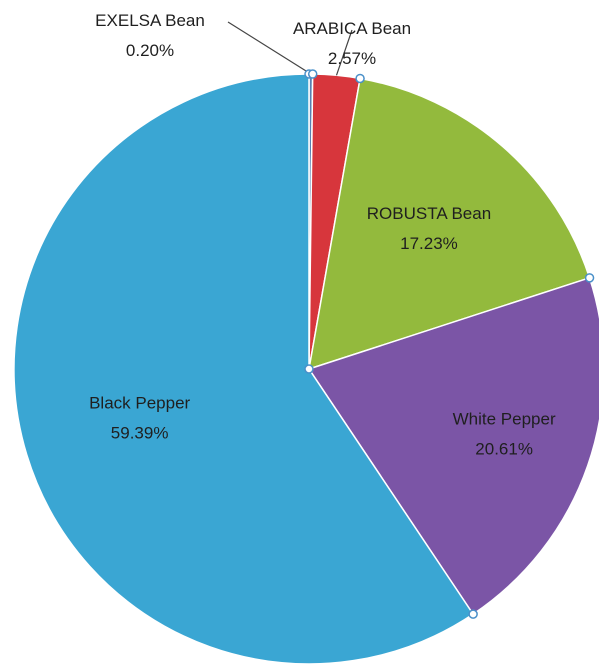  What do you see at coordinates (269, 48) in the screenshot?
I see `leader-line-exelsa-bean` at bounding box center [269, 48].